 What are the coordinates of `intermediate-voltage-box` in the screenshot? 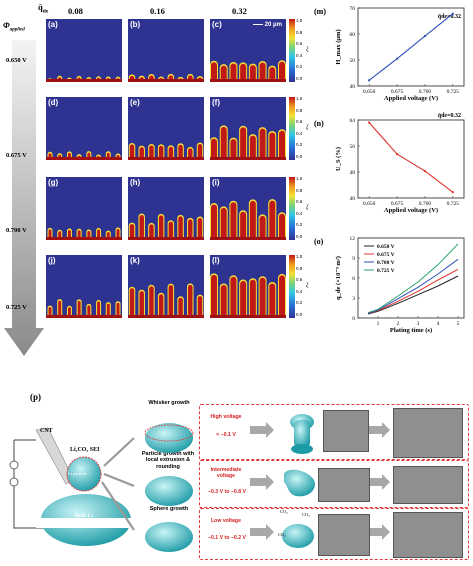 It's located at (334, 484).